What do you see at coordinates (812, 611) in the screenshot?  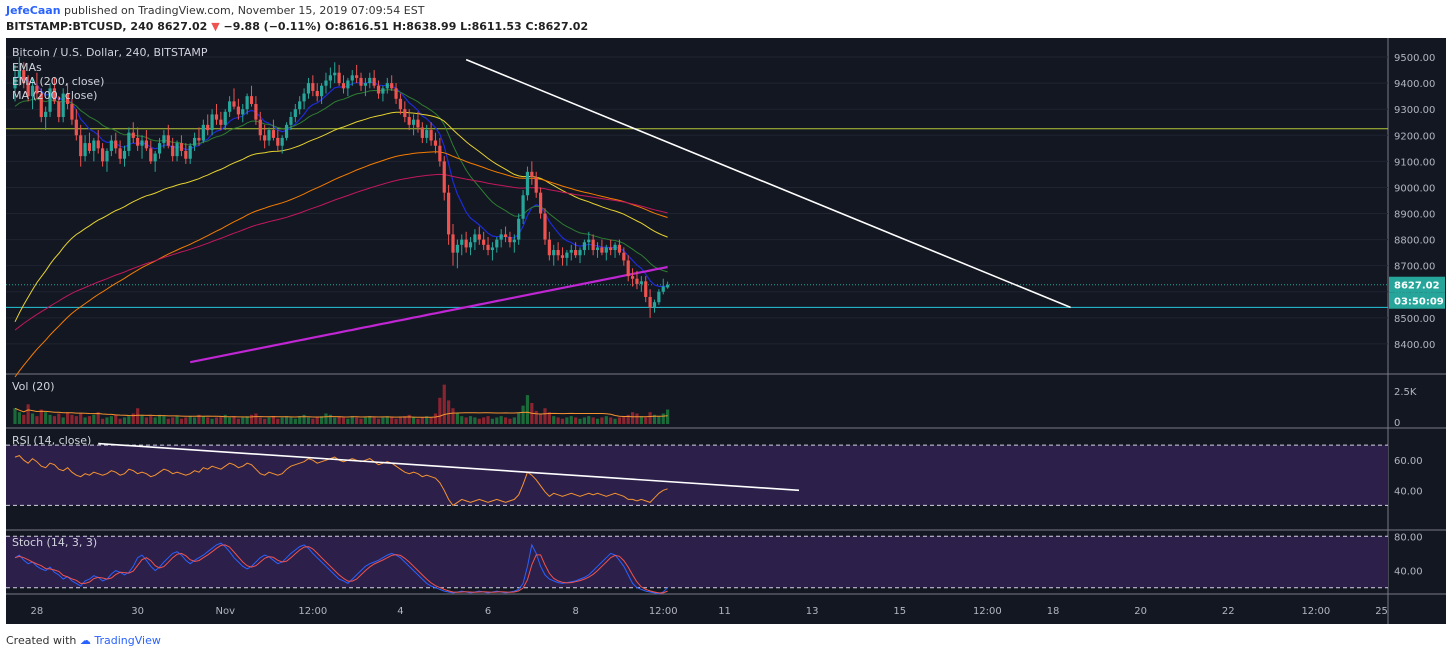 I see `time-tick-label: 13` at bounding box center [812, 611].